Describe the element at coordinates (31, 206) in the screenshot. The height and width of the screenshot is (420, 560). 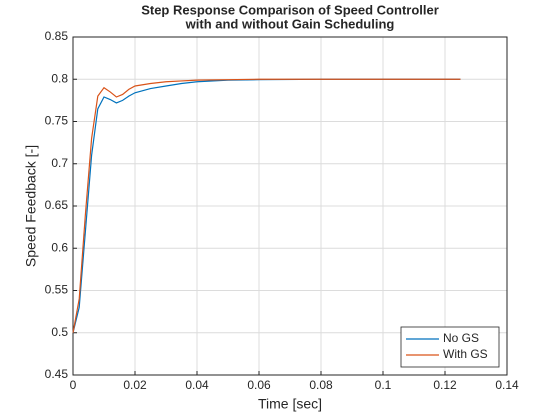
I see `y-axis-label: Speed Feedback [-]` at that location.